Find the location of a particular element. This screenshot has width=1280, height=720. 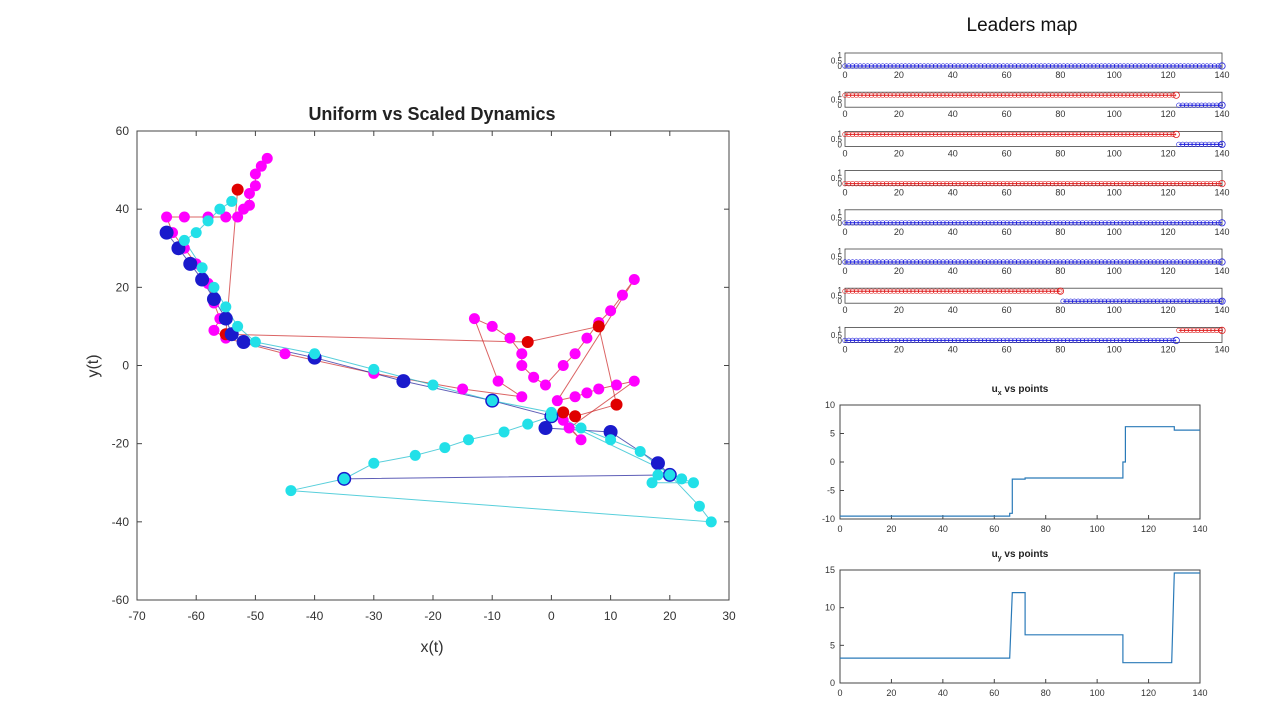

y-tick-label: 40 is located at coordinates (123, 209).